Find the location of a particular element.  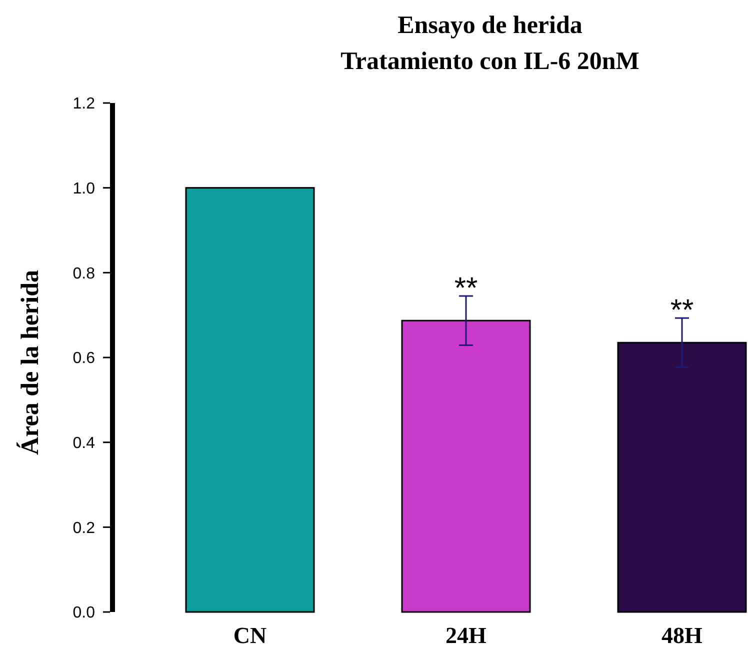

y-tick-label: 0.6 is located at coordinates (84, 359).